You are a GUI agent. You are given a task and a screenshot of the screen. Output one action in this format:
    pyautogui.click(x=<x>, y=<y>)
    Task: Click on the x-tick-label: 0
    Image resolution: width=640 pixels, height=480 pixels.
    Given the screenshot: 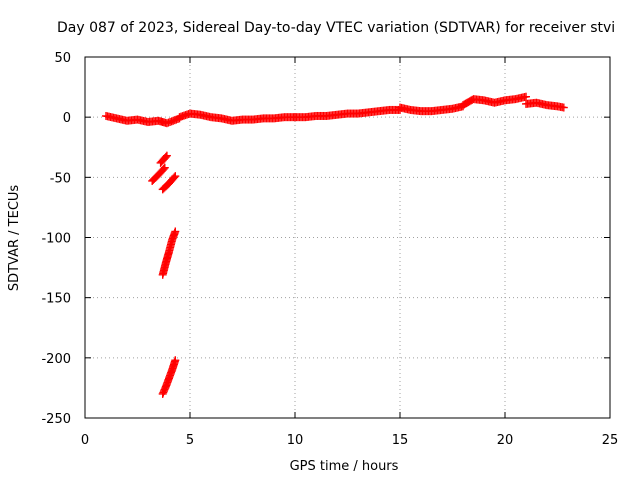 What is the action you would take?
    pyautogui.click(x=85, y=440)
    